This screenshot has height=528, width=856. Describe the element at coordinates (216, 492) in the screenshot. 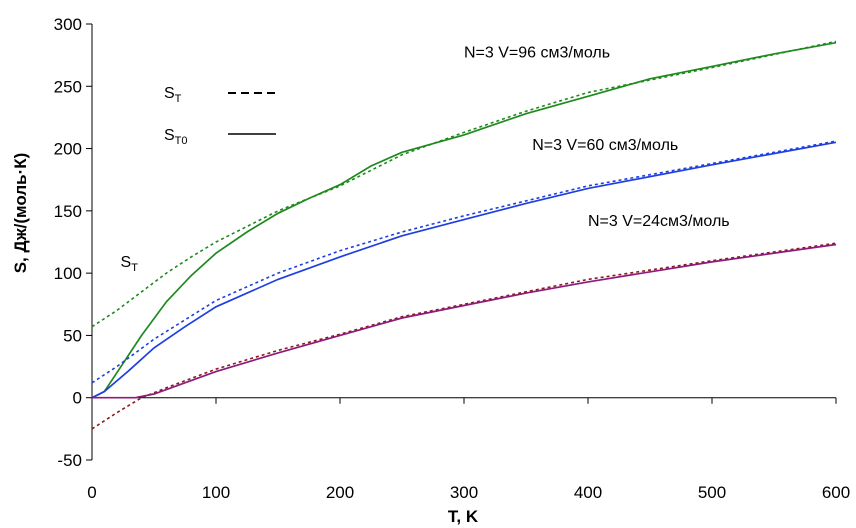

I see `x-tick-label: 100` at that location.